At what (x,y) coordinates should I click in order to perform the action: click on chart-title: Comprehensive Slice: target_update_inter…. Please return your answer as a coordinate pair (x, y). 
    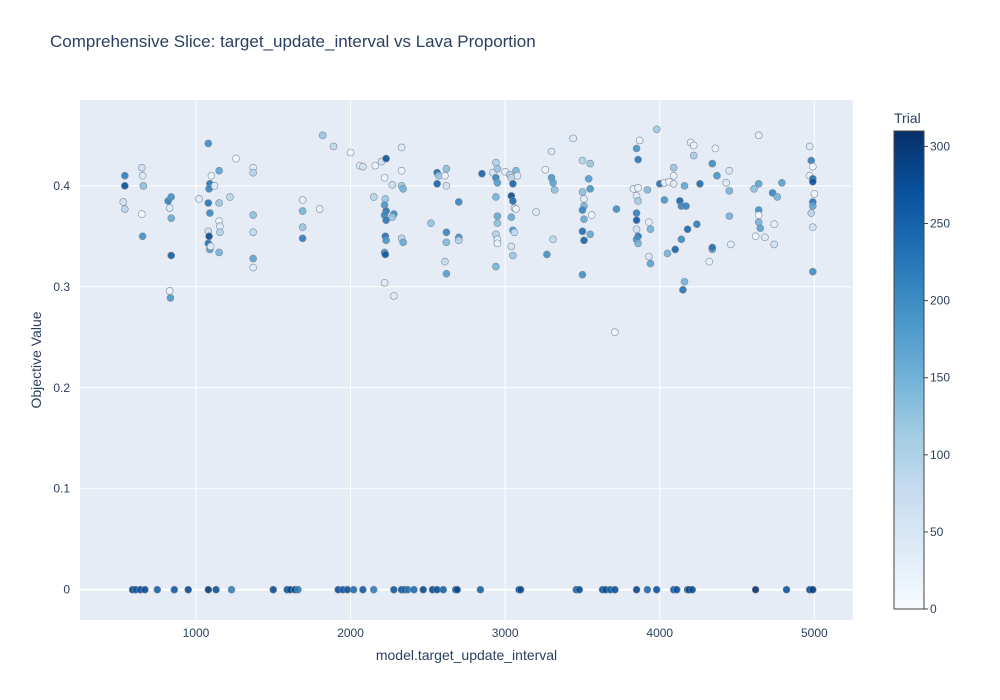
    Looking at the image, I should click on (293, 41).